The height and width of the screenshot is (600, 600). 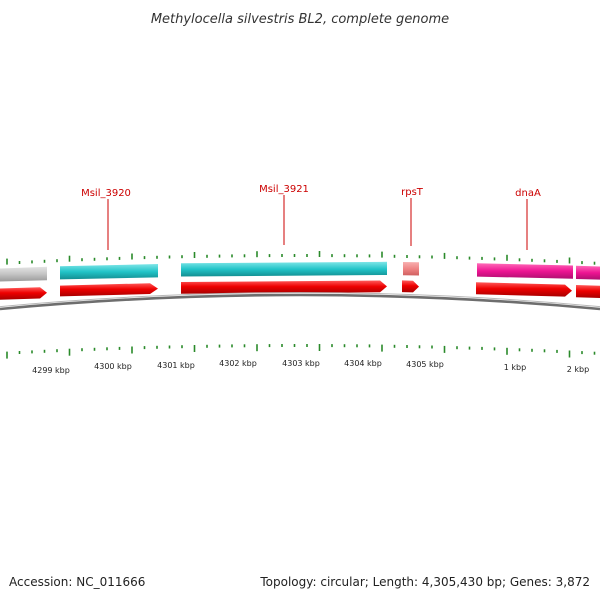 I want to click on cds-arrow-track, so click(x=300, y=290).